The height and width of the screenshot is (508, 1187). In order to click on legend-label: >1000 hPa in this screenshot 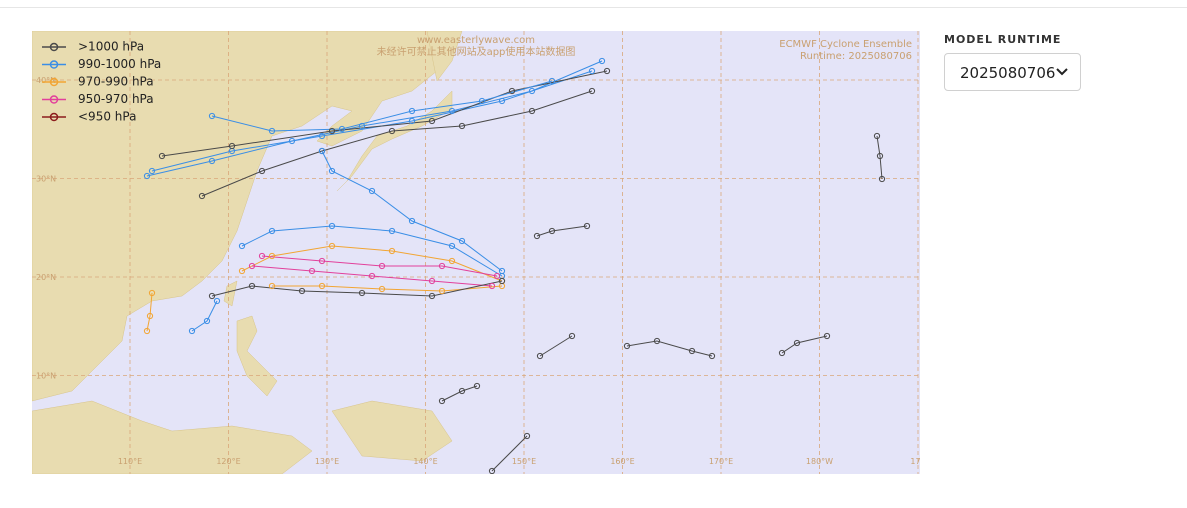, I will do `click(111, 47)`.